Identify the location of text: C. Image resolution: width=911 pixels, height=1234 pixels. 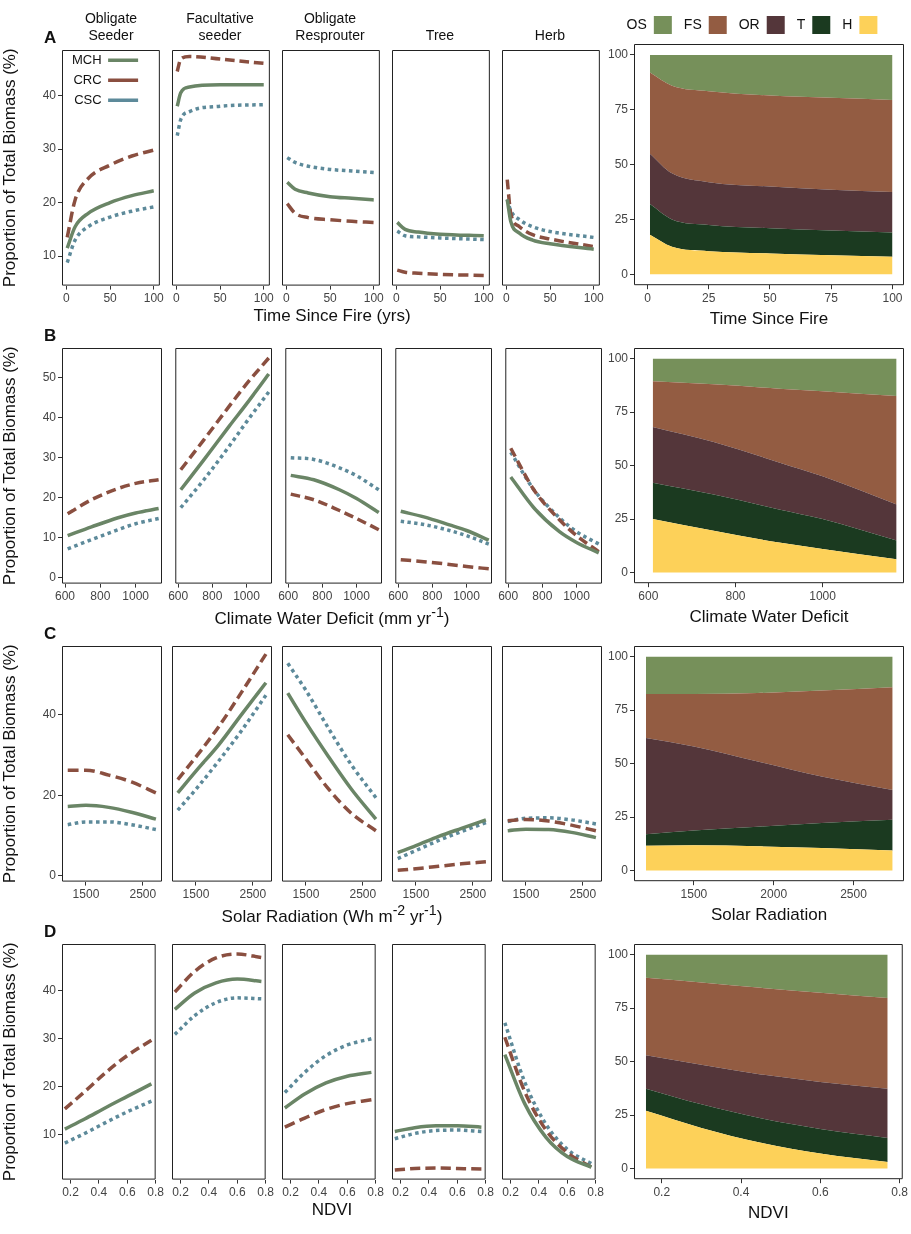
(50, 634).